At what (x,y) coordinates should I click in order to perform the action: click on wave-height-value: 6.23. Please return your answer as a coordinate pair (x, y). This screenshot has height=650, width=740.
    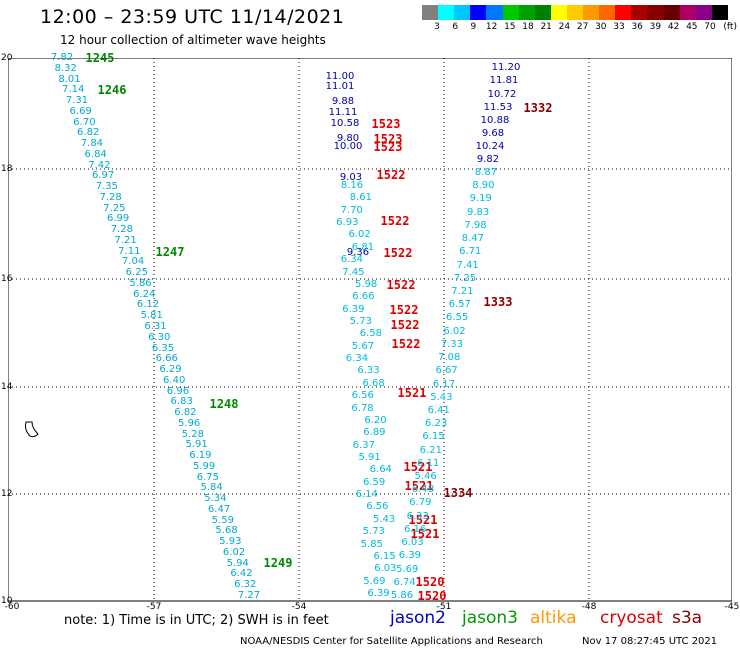
    Looking at the image, I should click on (436, 424).